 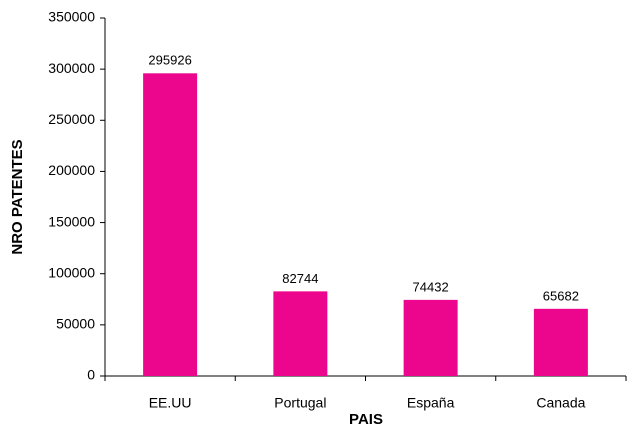 I want to click on y-tick-label: 50000, so click(x=75, y=324).